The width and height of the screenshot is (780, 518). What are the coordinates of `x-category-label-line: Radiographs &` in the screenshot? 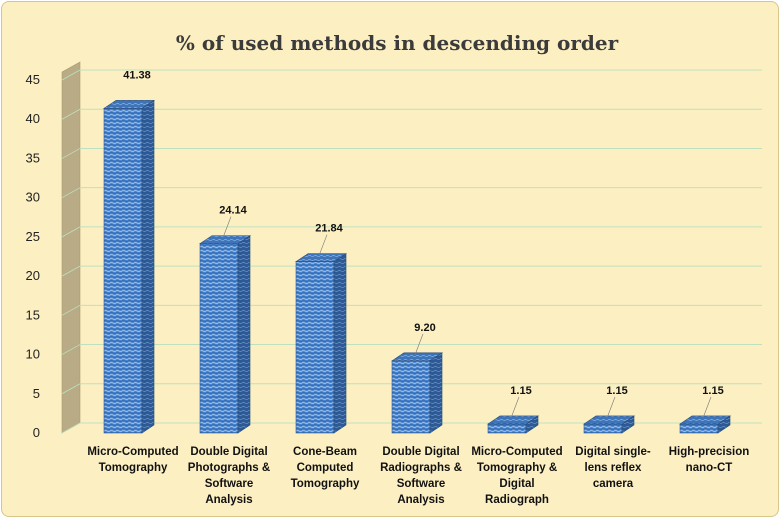 It's located at (421, 468).